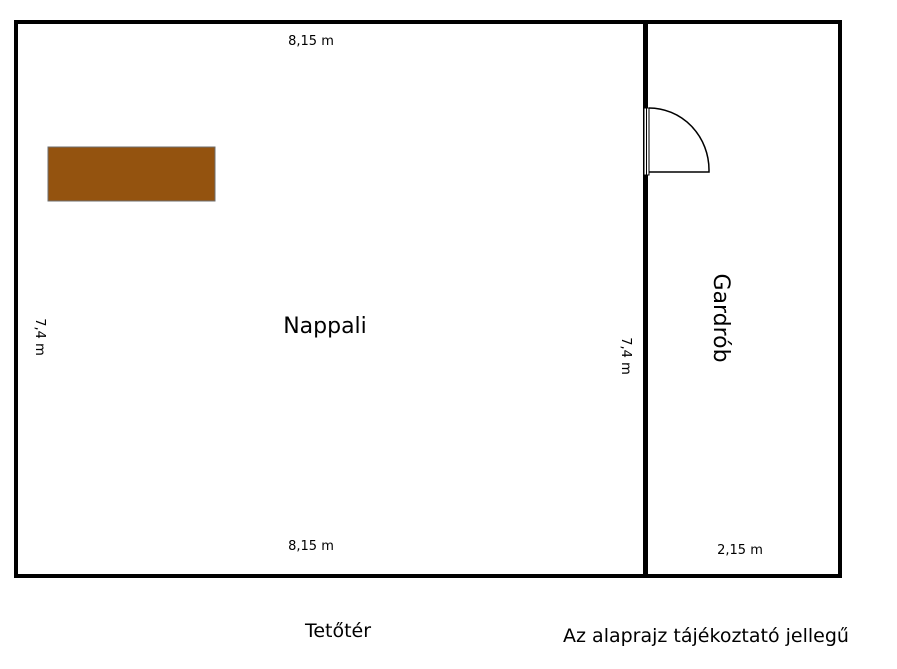 The height and width of the screenshot is (669, 897). What do you see at coordinates (311, 546) in the screenshot?
I see `bottom-width-label: 8,15 m` at bounding box center [311, 546].